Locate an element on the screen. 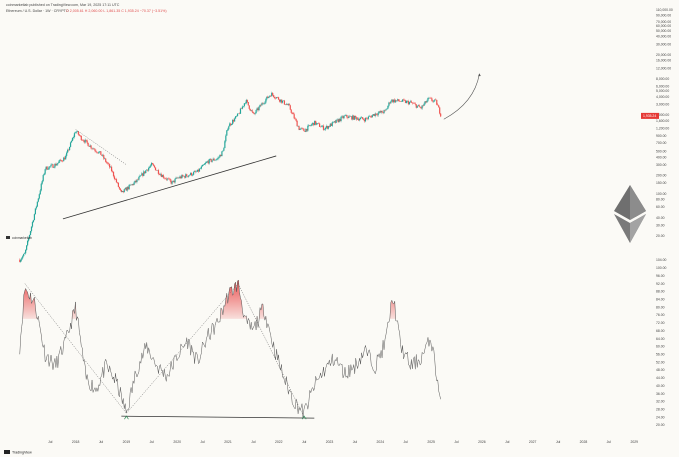  price-tick-label: 40,000.00 is located at coordinates (663, 37).